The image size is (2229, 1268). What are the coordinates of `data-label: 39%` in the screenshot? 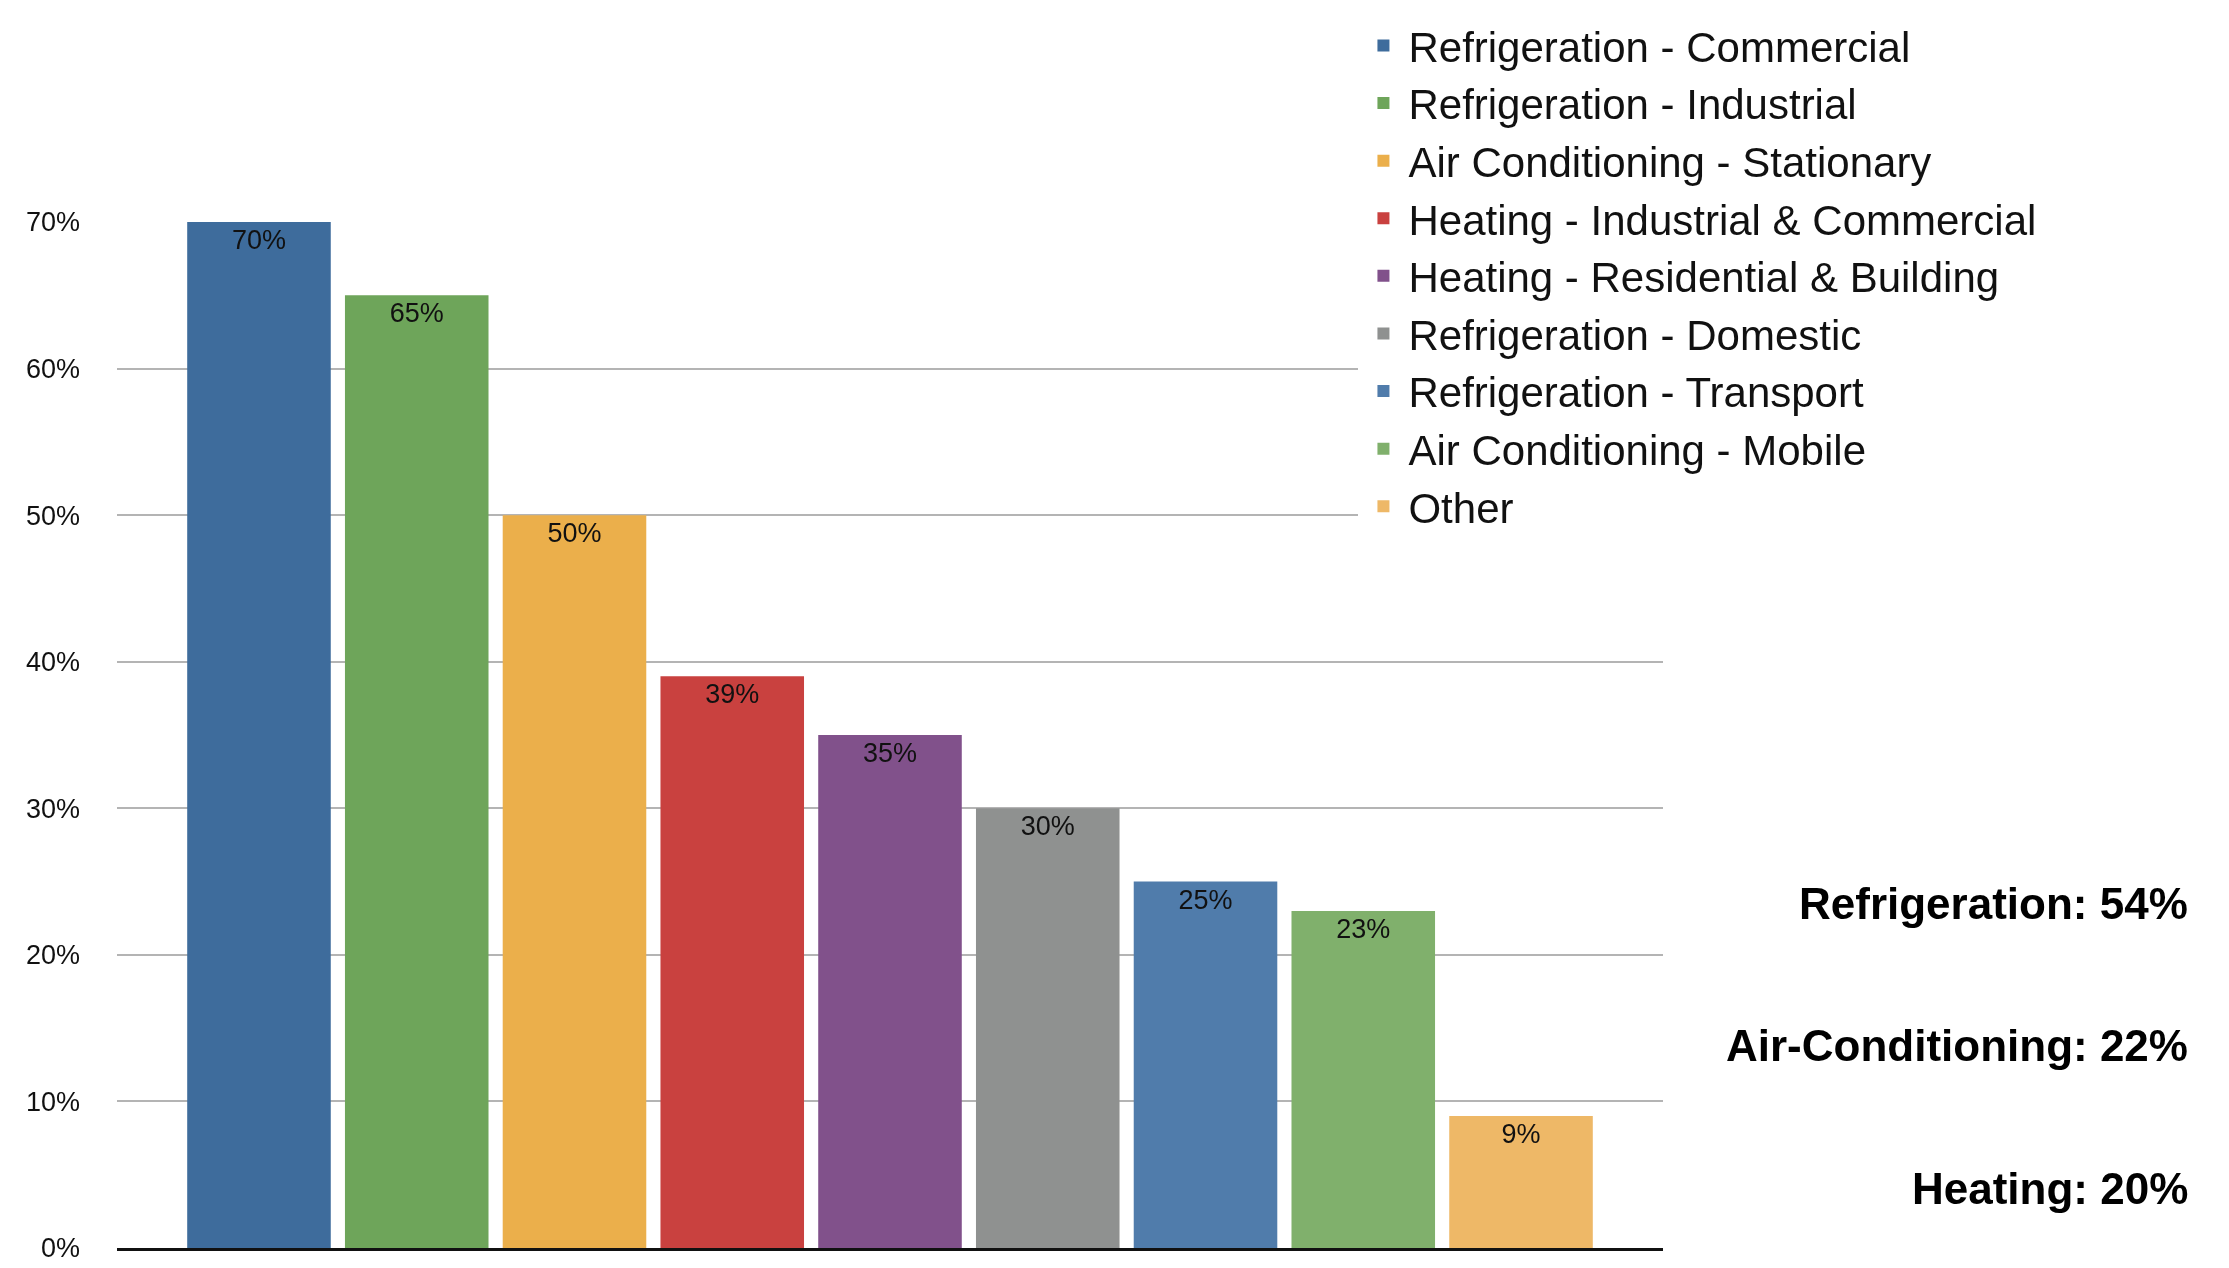 It's located at (732, 694).